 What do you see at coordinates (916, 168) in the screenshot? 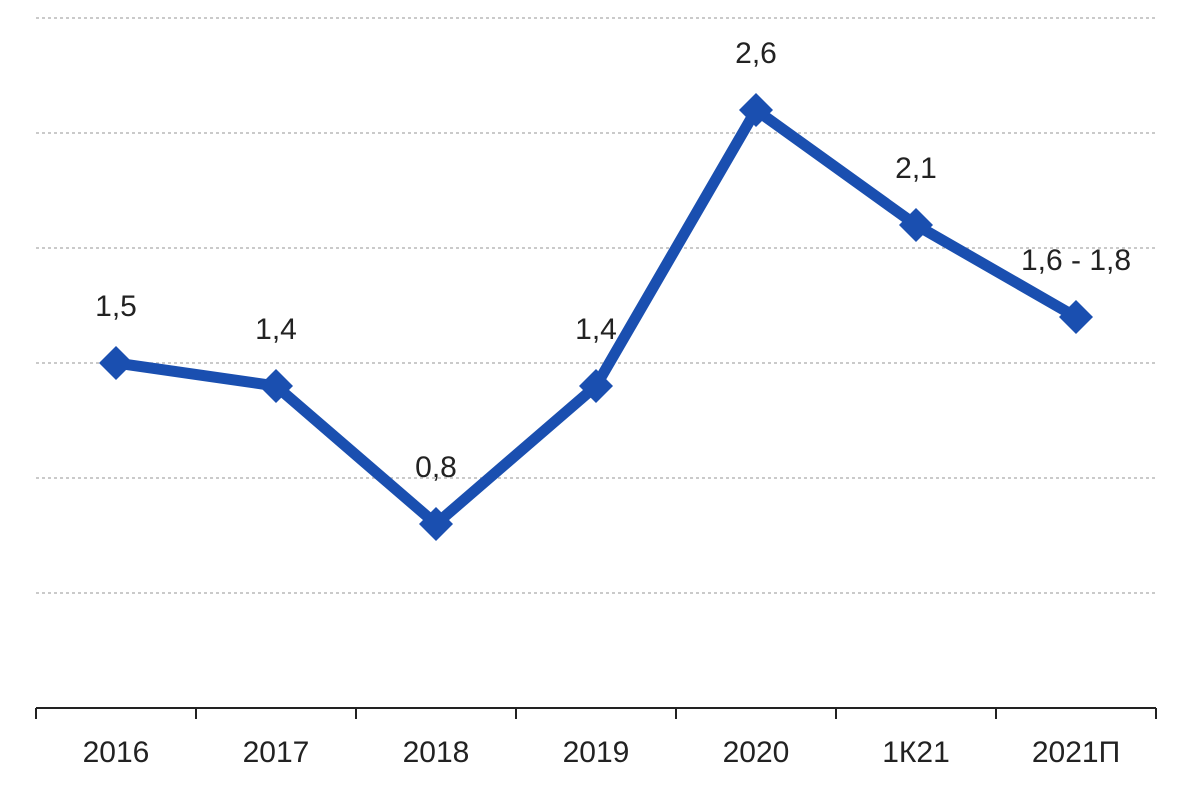
I see `data-label: 2,1` at bounding box center [916, 168].